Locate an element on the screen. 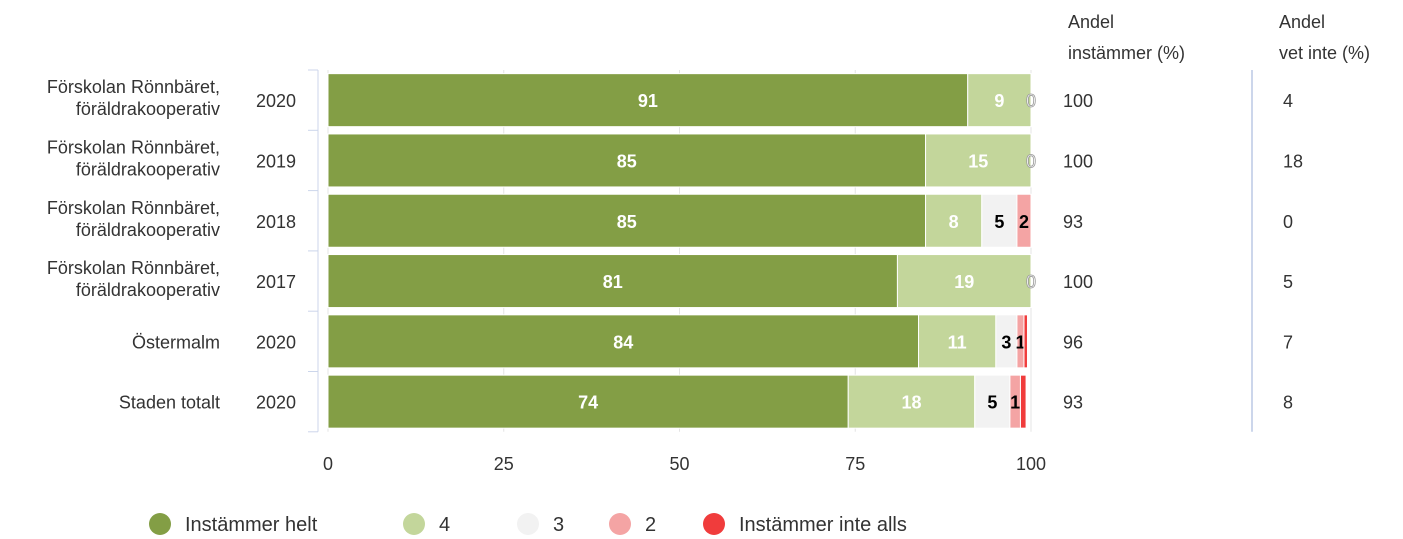  year-label: 2017 is located at coordinates (276, 282).